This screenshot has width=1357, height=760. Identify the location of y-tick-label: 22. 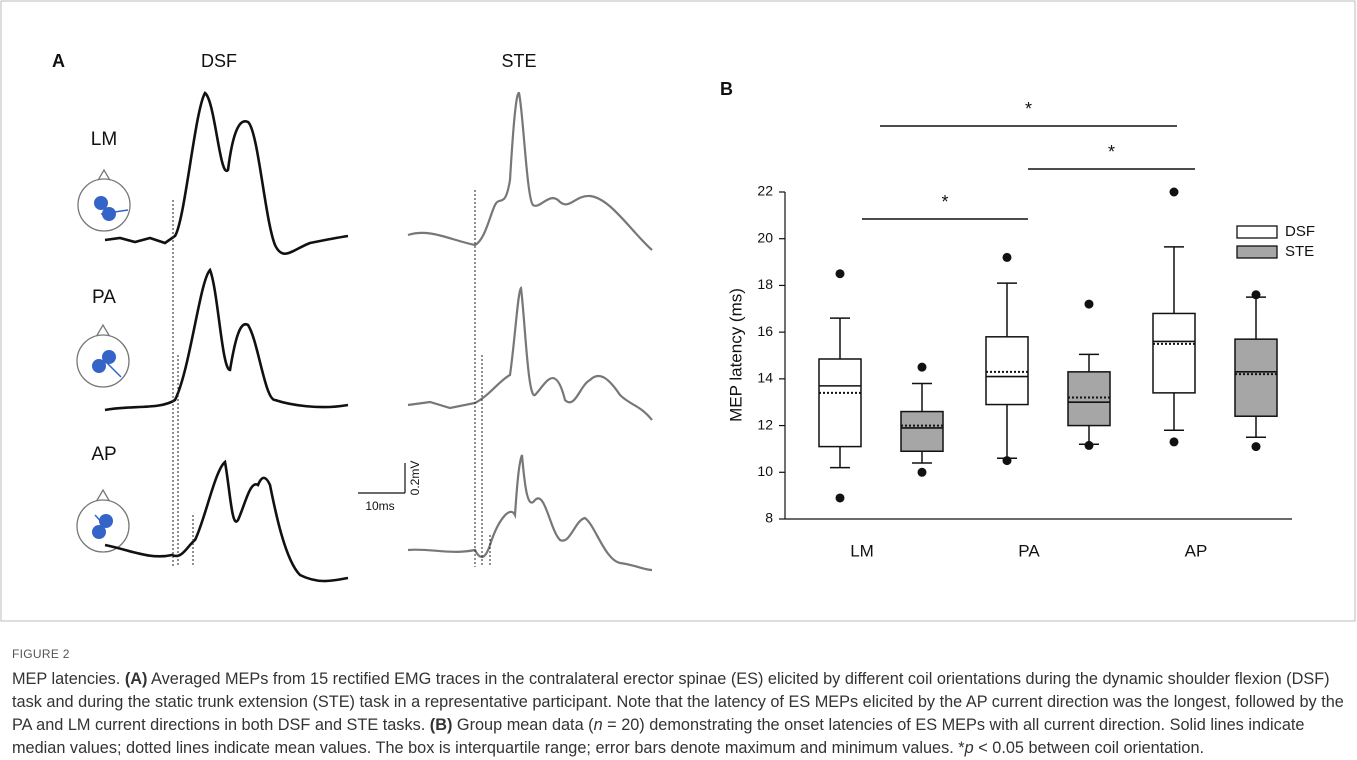
(765, 191).